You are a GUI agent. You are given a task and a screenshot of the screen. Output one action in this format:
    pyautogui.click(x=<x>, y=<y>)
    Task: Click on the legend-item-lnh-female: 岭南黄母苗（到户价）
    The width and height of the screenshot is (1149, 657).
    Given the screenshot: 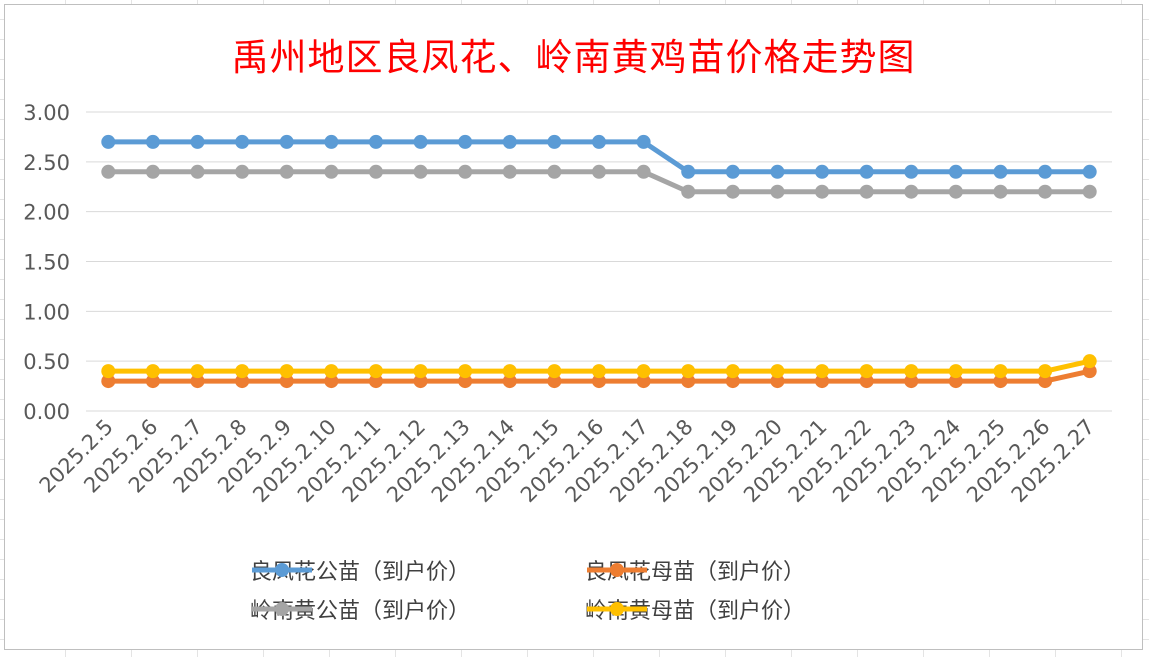 What is the action you would take?
    pyautogui.click(x=695, y=609)
    